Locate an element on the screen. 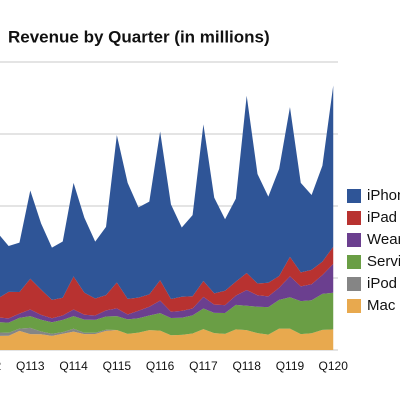 The image size is (400, 400). legend-label: iPhone is located at coordinates (383, 195).